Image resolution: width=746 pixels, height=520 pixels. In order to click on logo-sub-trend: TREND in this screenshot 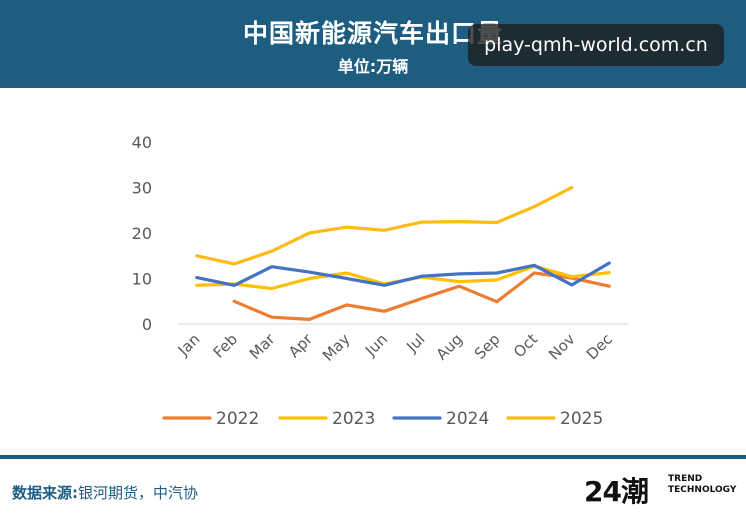, I will do `click(685, 479)`.